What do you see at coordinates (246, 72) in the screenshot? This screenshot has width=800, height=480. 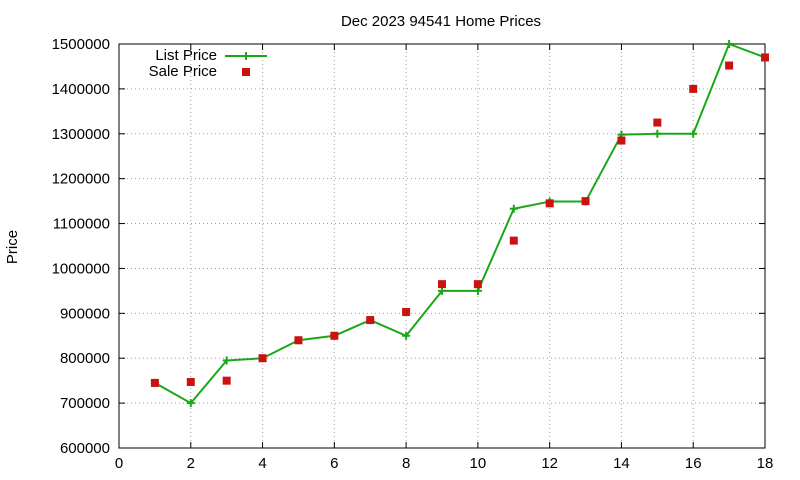 I see `legend-swatch-sale-price` at bounding box center [246, 72].